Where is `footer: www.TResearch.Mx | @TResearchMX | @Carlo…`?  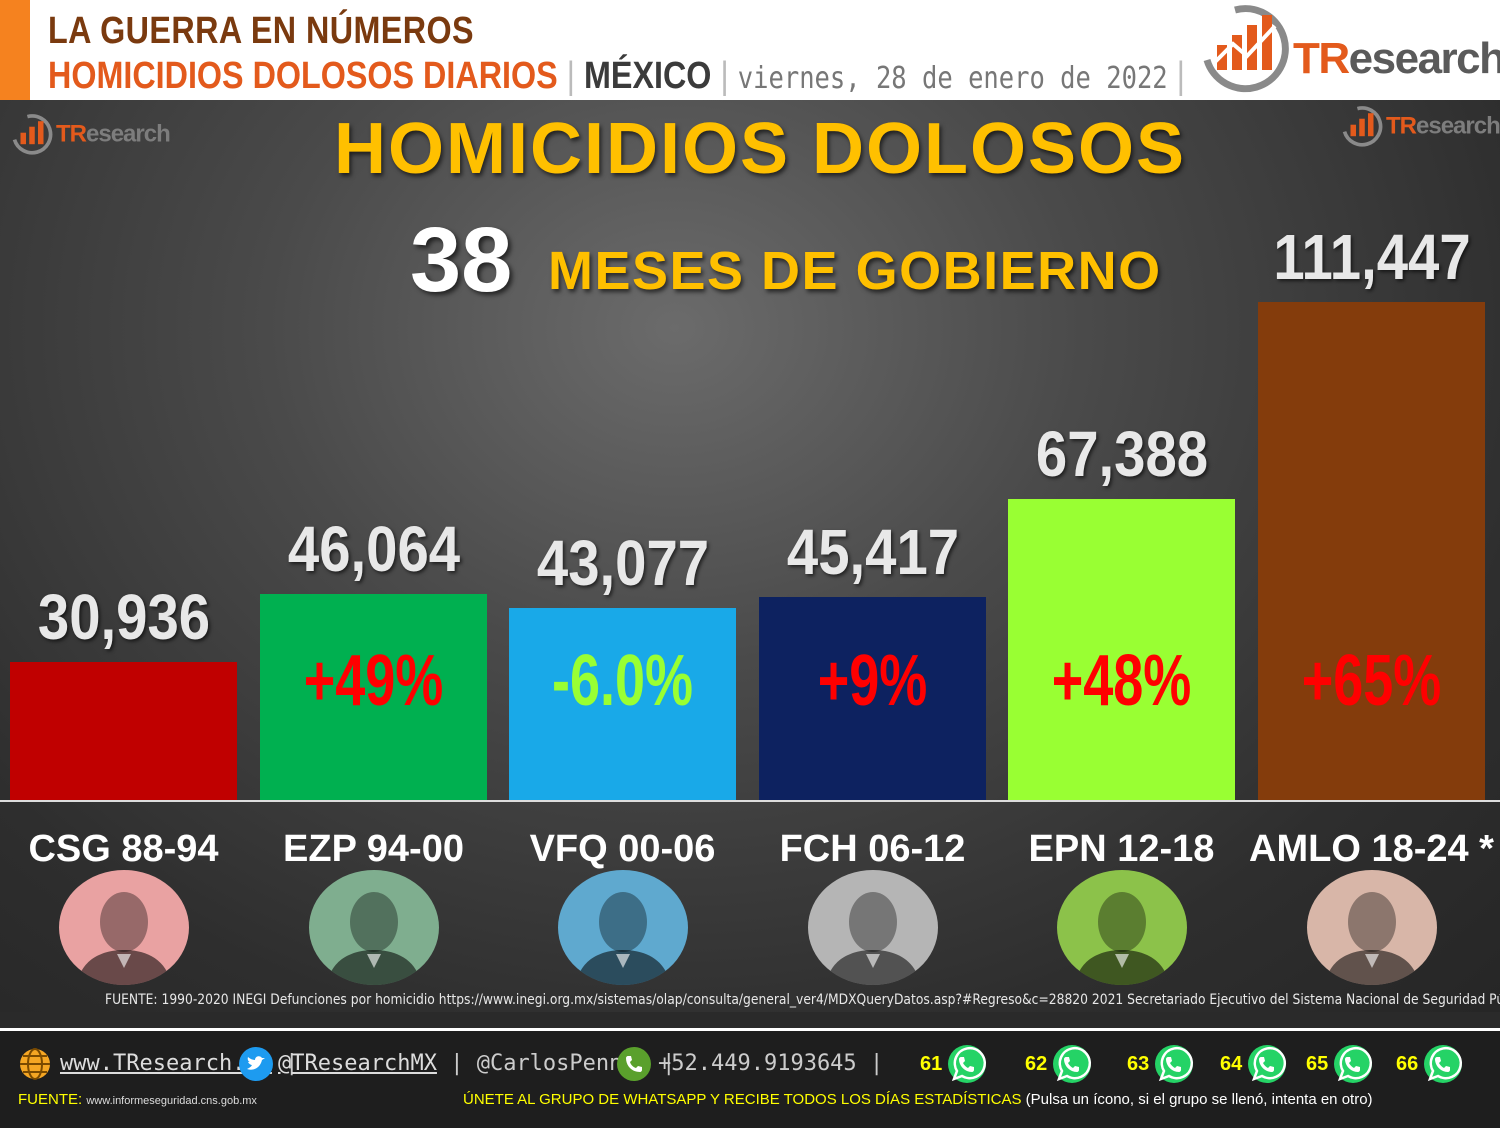 footer: www.TResearch.Mx | @TResearchMX | @Carlo… is located at coordinates (750, 1078).